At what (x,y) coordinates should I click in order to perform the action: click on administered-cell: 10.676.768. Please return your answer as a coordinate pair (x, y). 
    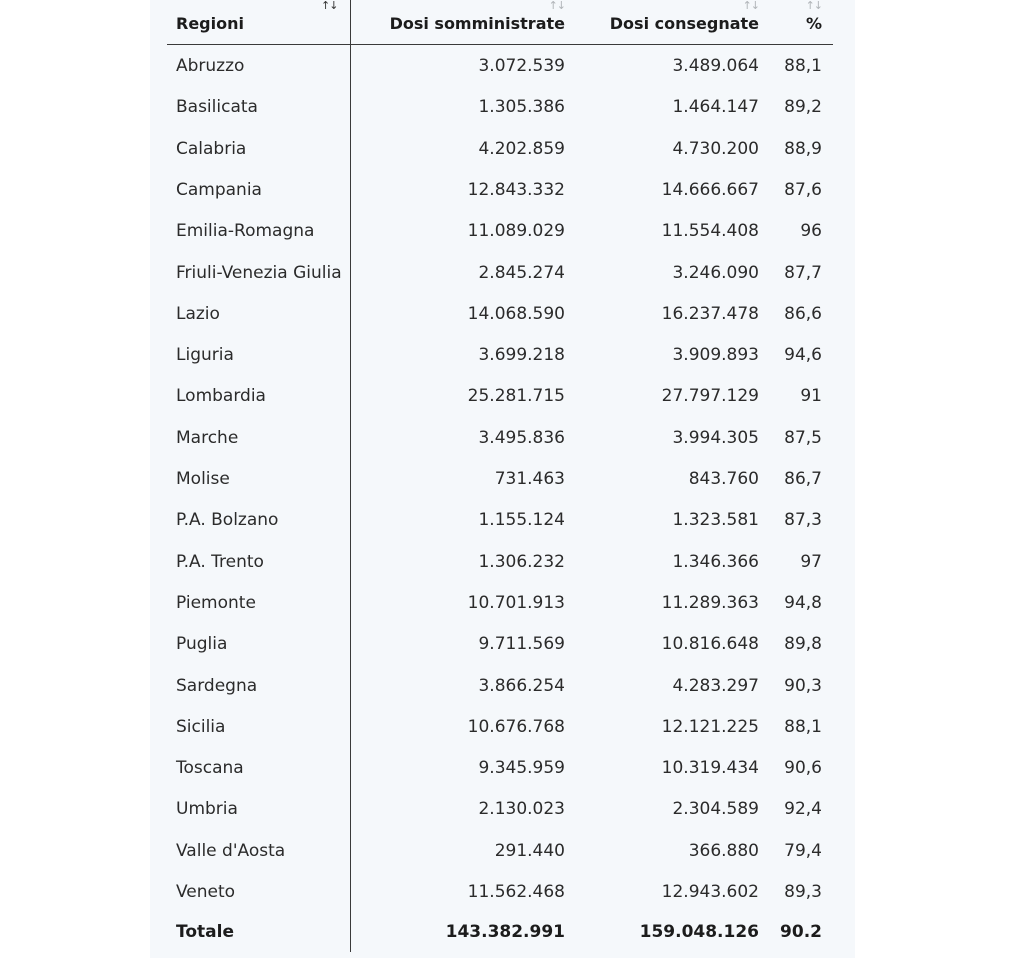
    Looking at the image, I should click on (516, 726).